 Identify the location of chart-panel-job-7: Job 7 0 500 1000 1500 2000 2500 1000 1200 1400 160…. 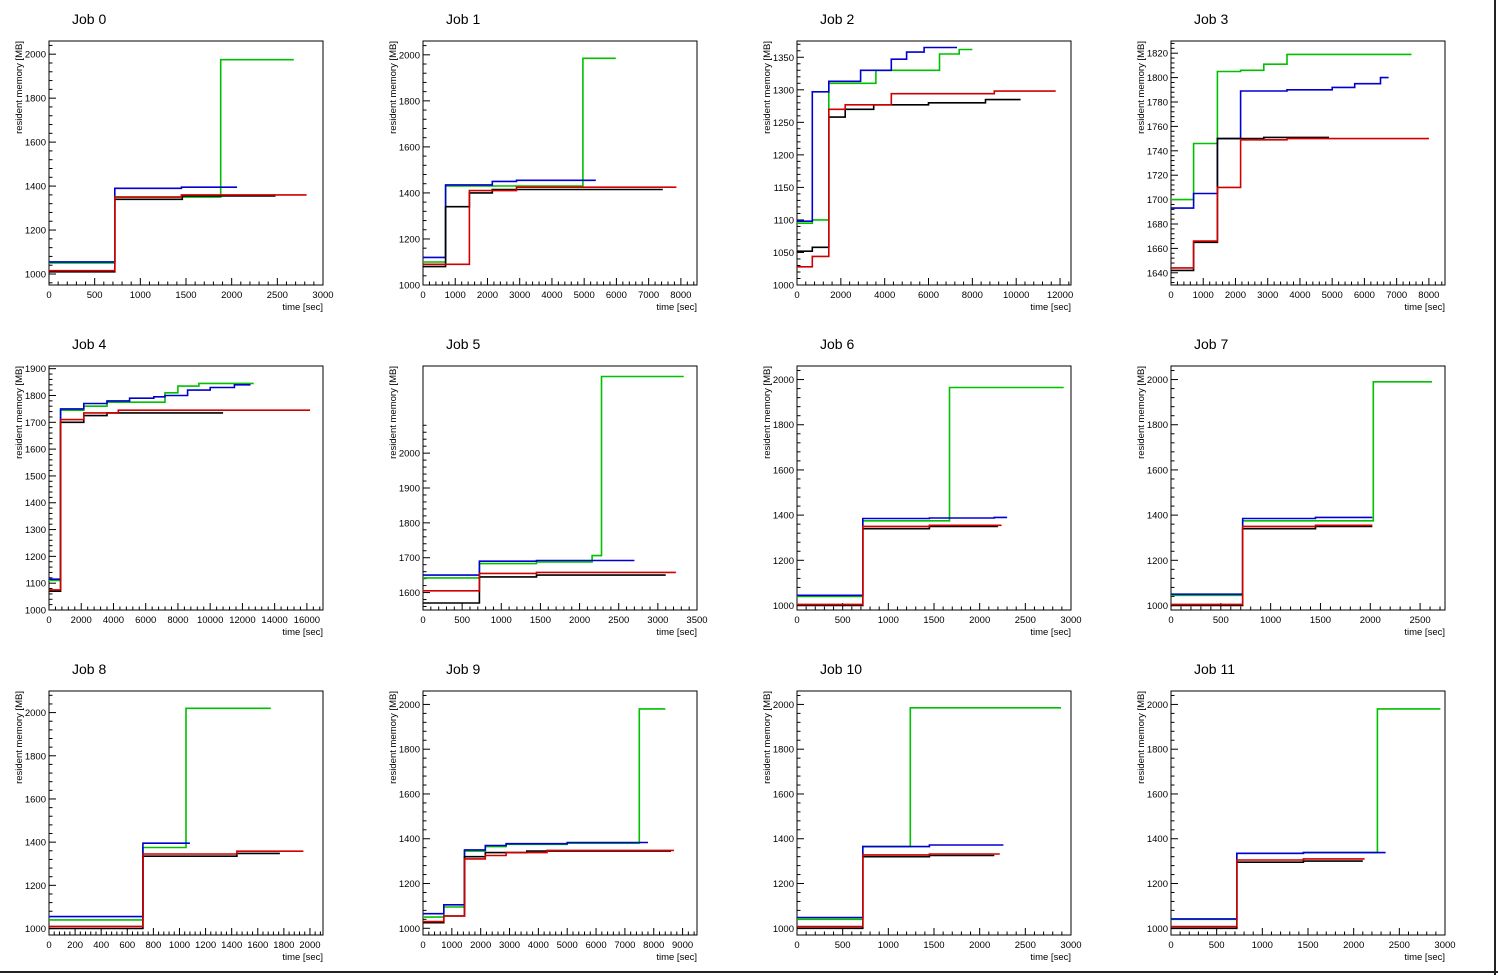
(1309, 487).